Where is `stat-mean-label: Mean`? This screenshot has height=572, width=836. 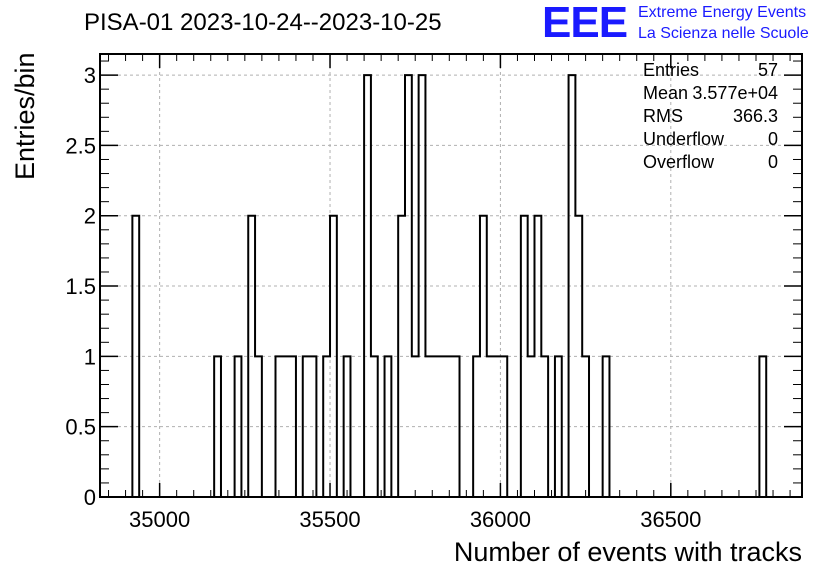
stat-mean-label: Mean is located at coordinates (666, 93).